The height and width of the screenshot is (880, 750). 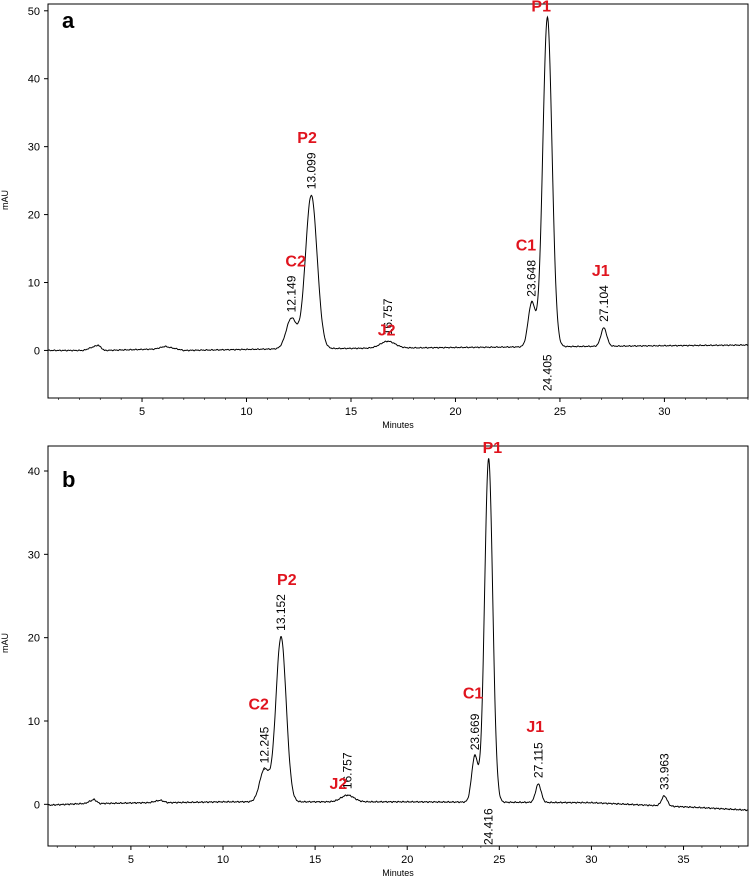 I want to click on retention-time-label: 24.405, so click(x=547, y=372).